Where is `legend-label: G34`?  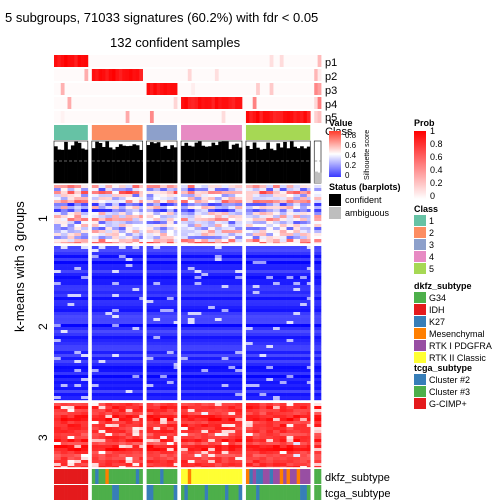
legend-label: G34 is located at coordinates (437, 298).